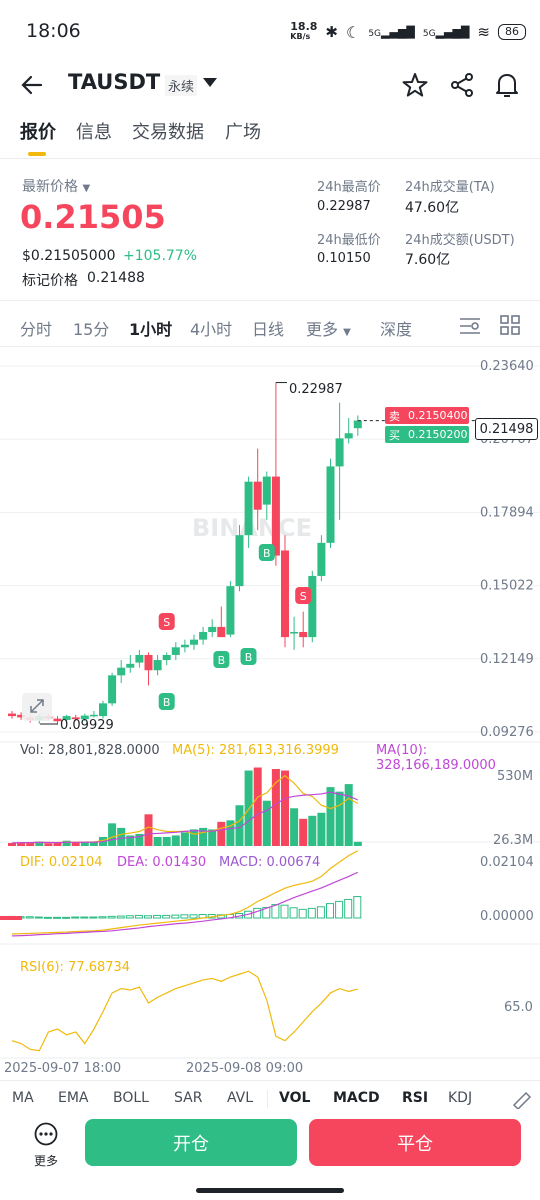  Describe the element at coordinates (415, 1098) in the screenshot. I see `indicator-rsi: RSI` at that location.